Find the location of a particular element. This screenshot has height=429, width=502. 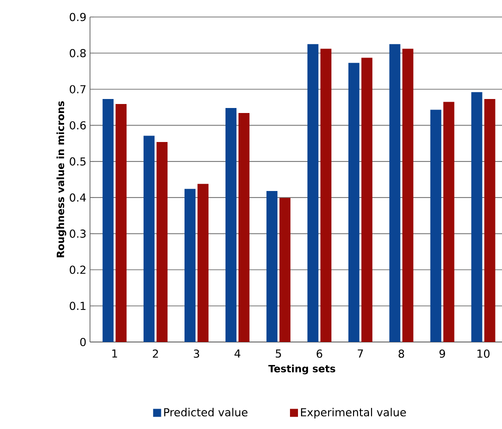

x-tick-label: 4 is located at coordinates (237, 354).